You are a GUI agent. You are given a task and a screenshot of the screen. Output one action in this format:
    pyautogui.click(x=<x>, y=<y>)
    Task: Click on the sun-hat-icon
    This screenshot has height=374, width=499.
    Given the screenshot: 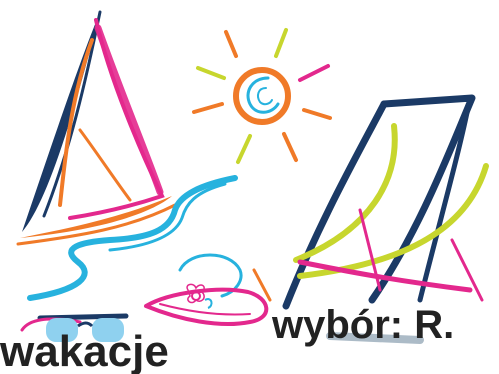 What is the action you would take?
    pyautogui.click(x=208, y=289)
    